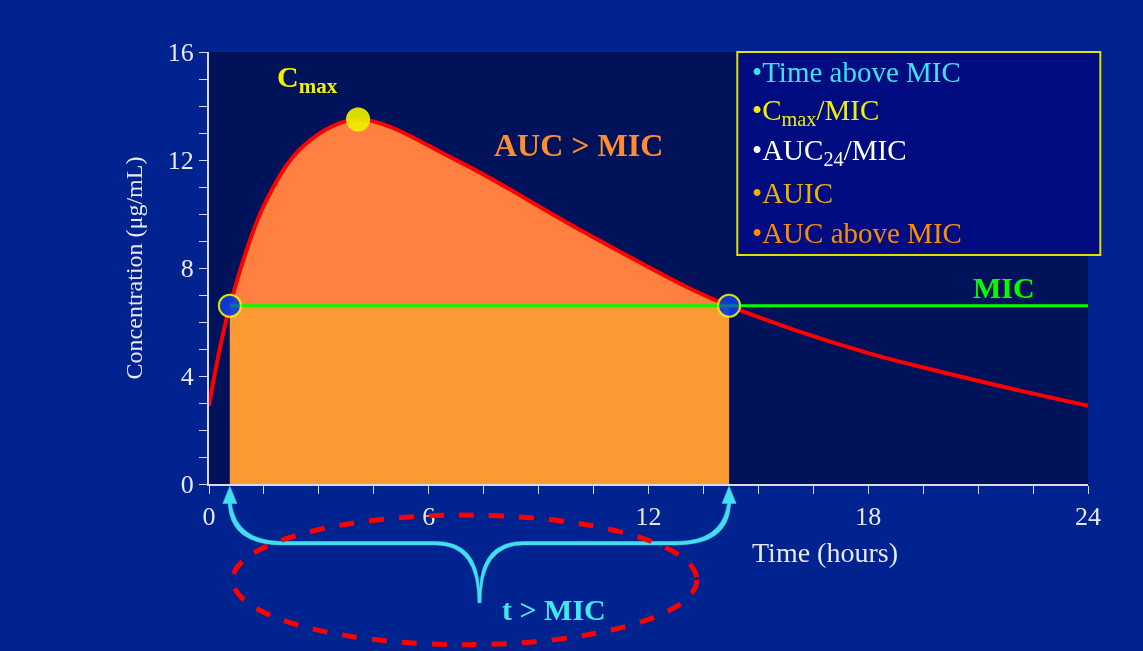 This screenshot has height=651, width=1143. What do you see at coordinates (187, 485) in the screenshot?
I see `y-tick-label: 0` at bounding box center [187, 485].